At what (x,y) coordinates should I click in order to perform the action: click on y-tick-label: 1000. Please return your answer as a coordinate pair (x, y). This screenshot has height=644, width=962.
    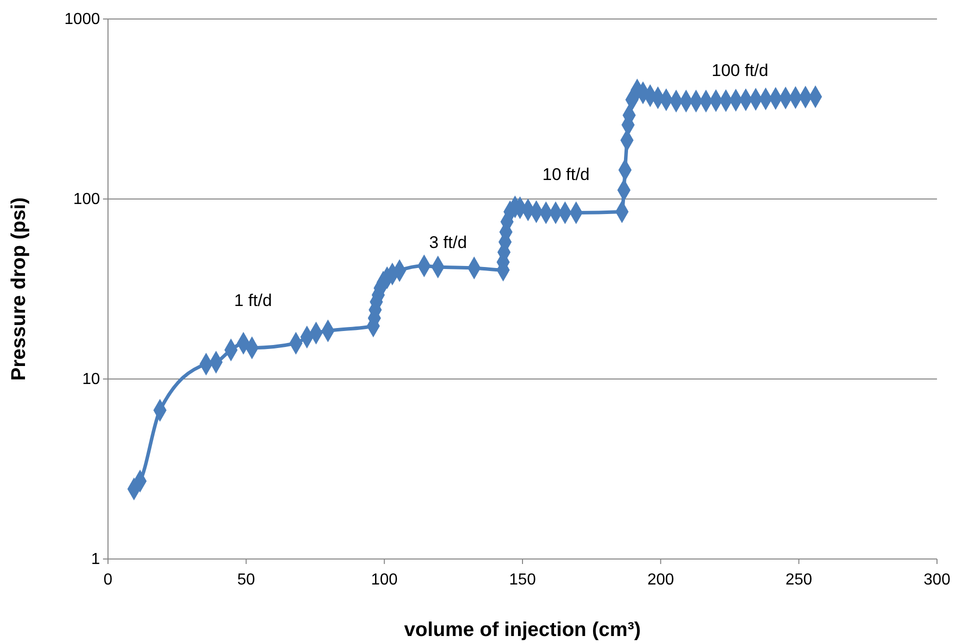
    Looking at the image, I should click on (82, 19).